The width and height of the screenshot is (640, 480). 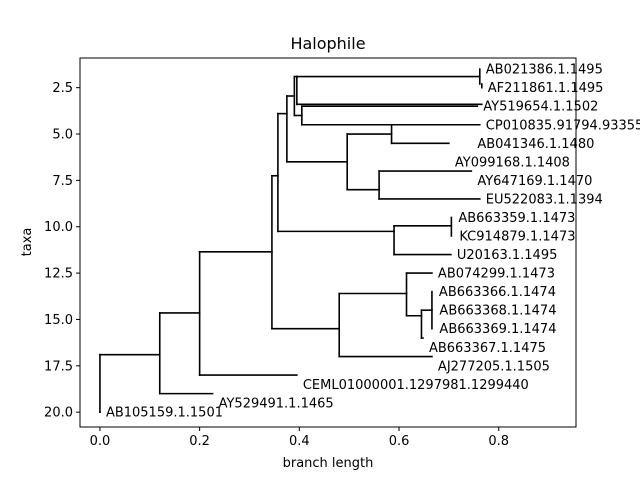 I want to click on leaf-label-4: AB041346.1.1480, so click(x=535, y=144).